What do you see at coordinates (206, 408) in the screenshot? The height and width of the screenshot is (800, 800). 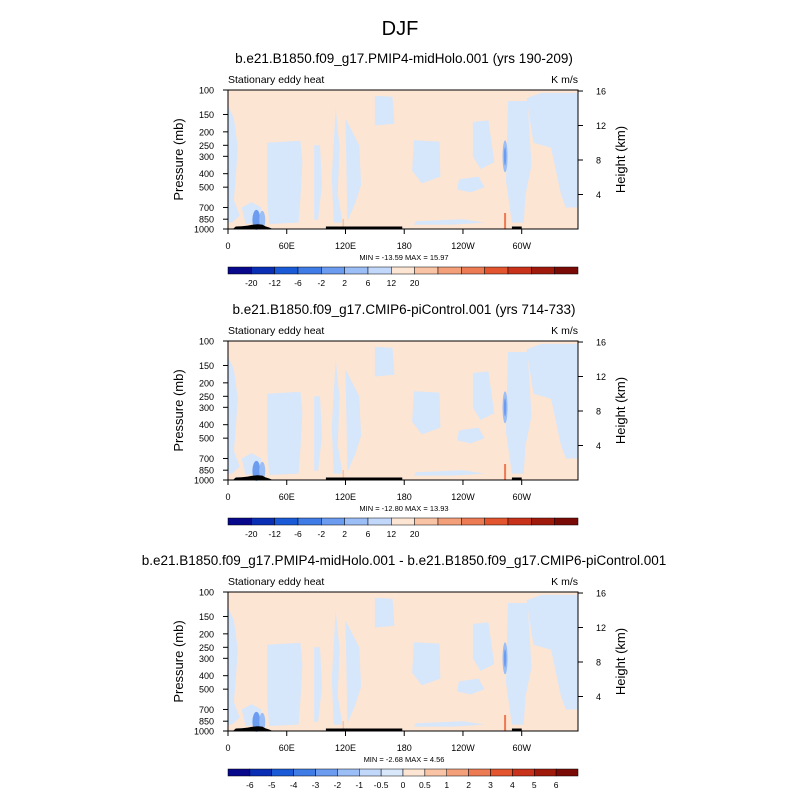 I see `y-tick-label: 300` at bounding box center [206, 408].